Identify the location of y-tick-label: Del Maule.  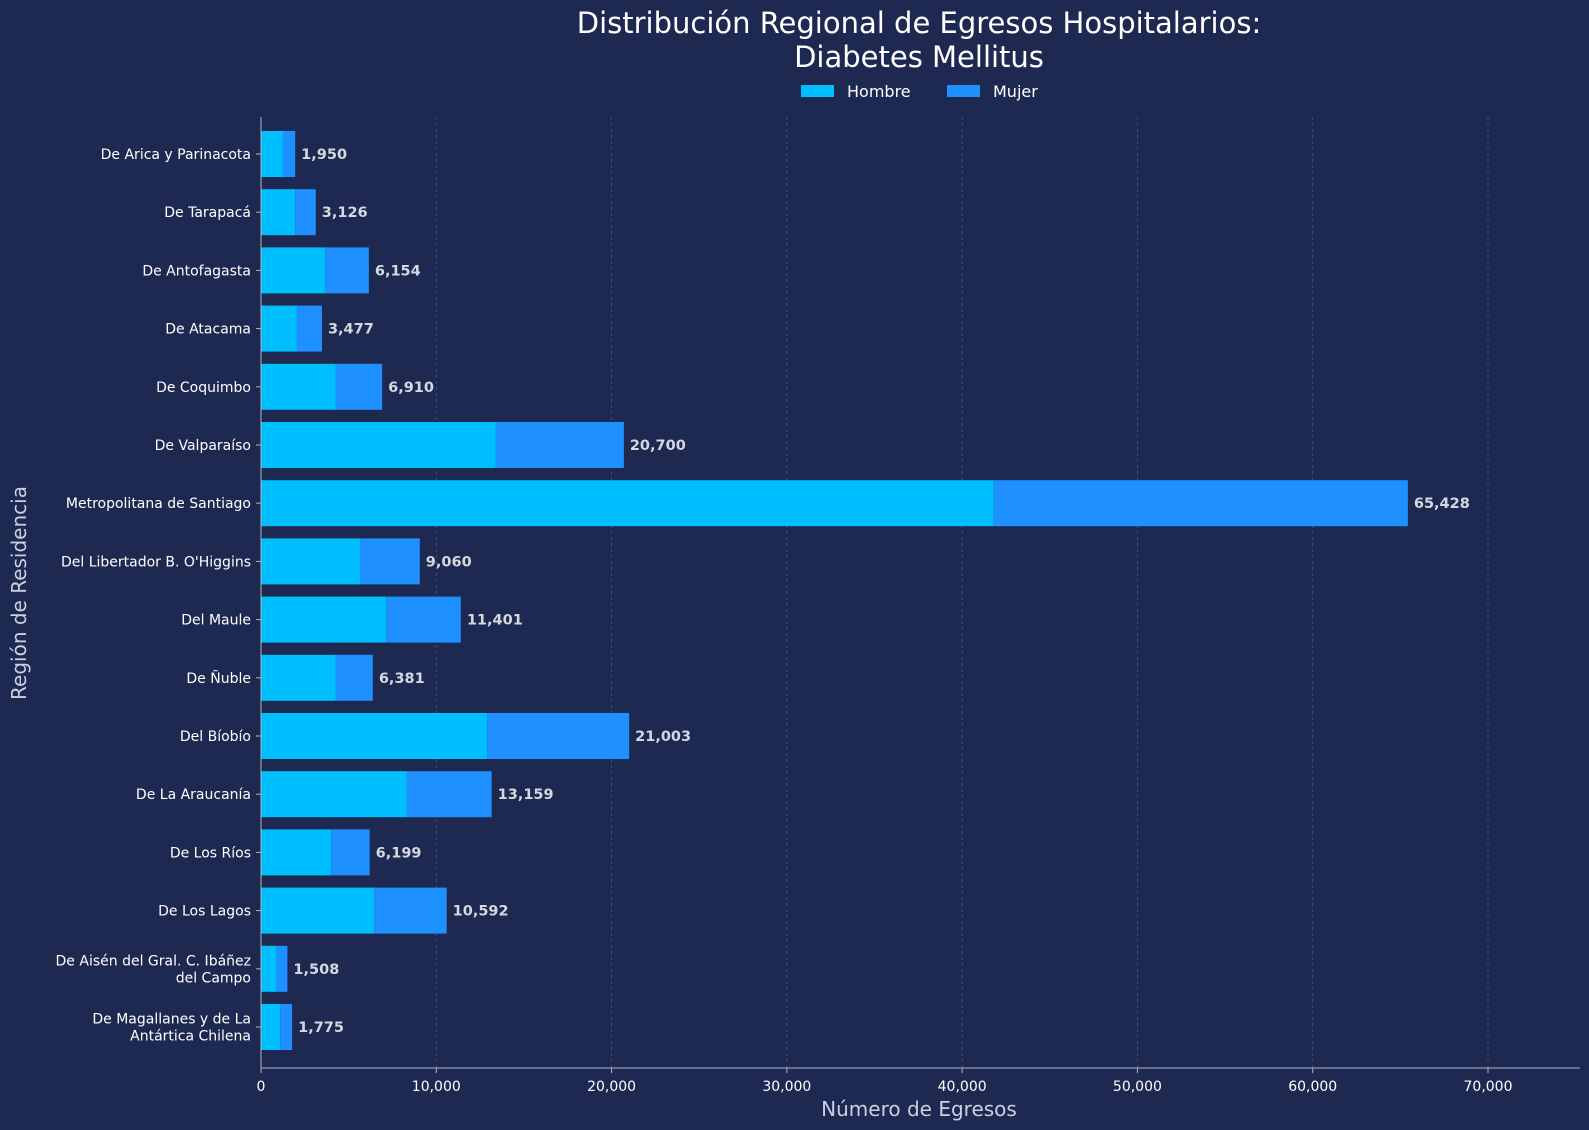
(216, 621).